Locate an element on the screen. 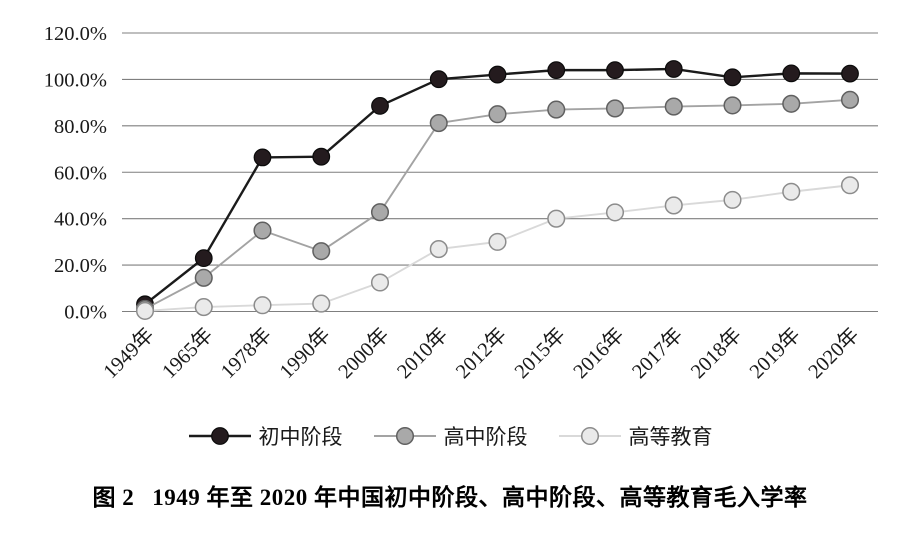 This screenshot has width=900, height=539. x-tick-label: 2016年 is located at coordinates (599, 353).